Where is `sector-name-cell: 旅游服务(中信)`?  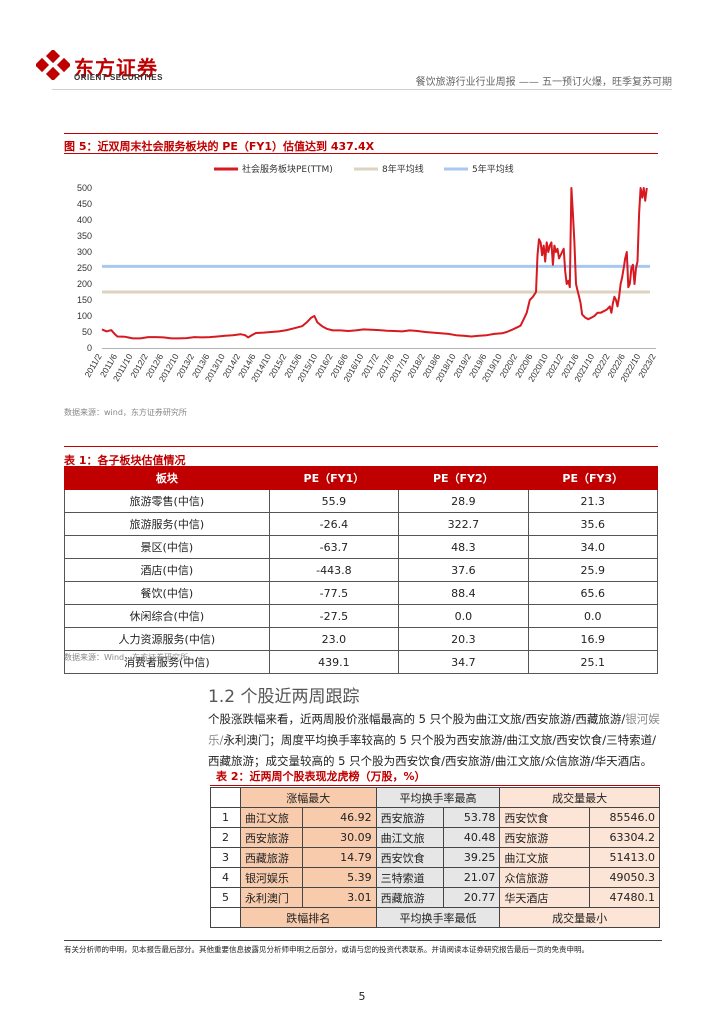
sector-name-cell: 旅游服务(中信) is located at coordinates (167, 524).